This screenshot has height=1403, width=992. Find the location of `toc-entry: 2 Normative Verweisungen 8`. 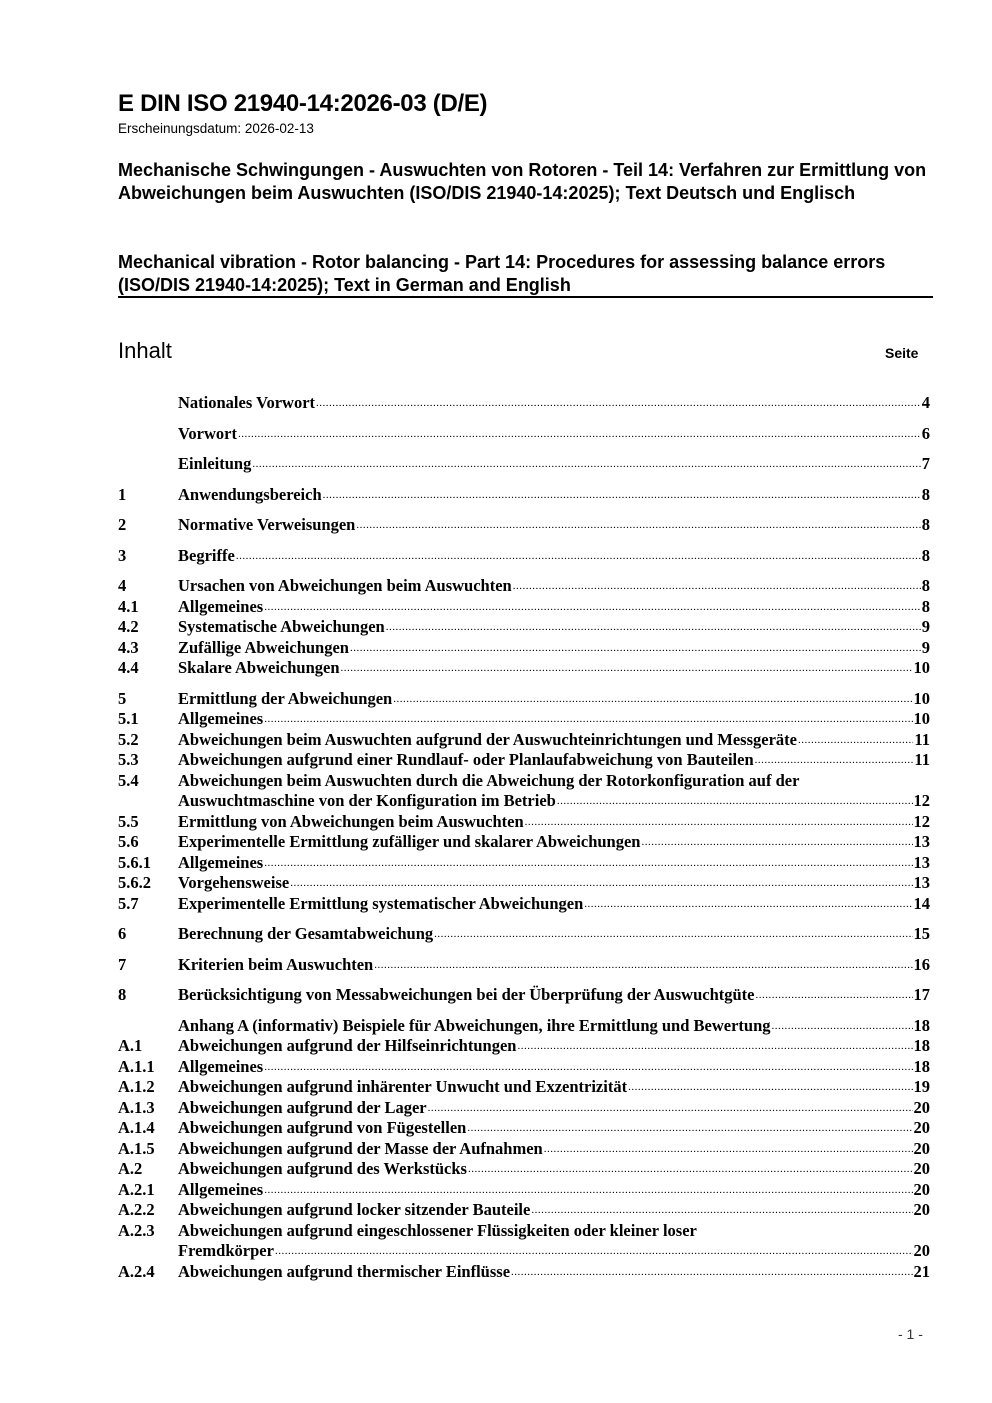

toc-entry: 2 Normative Verweisungen 8 is located at coordinates (524, 525).